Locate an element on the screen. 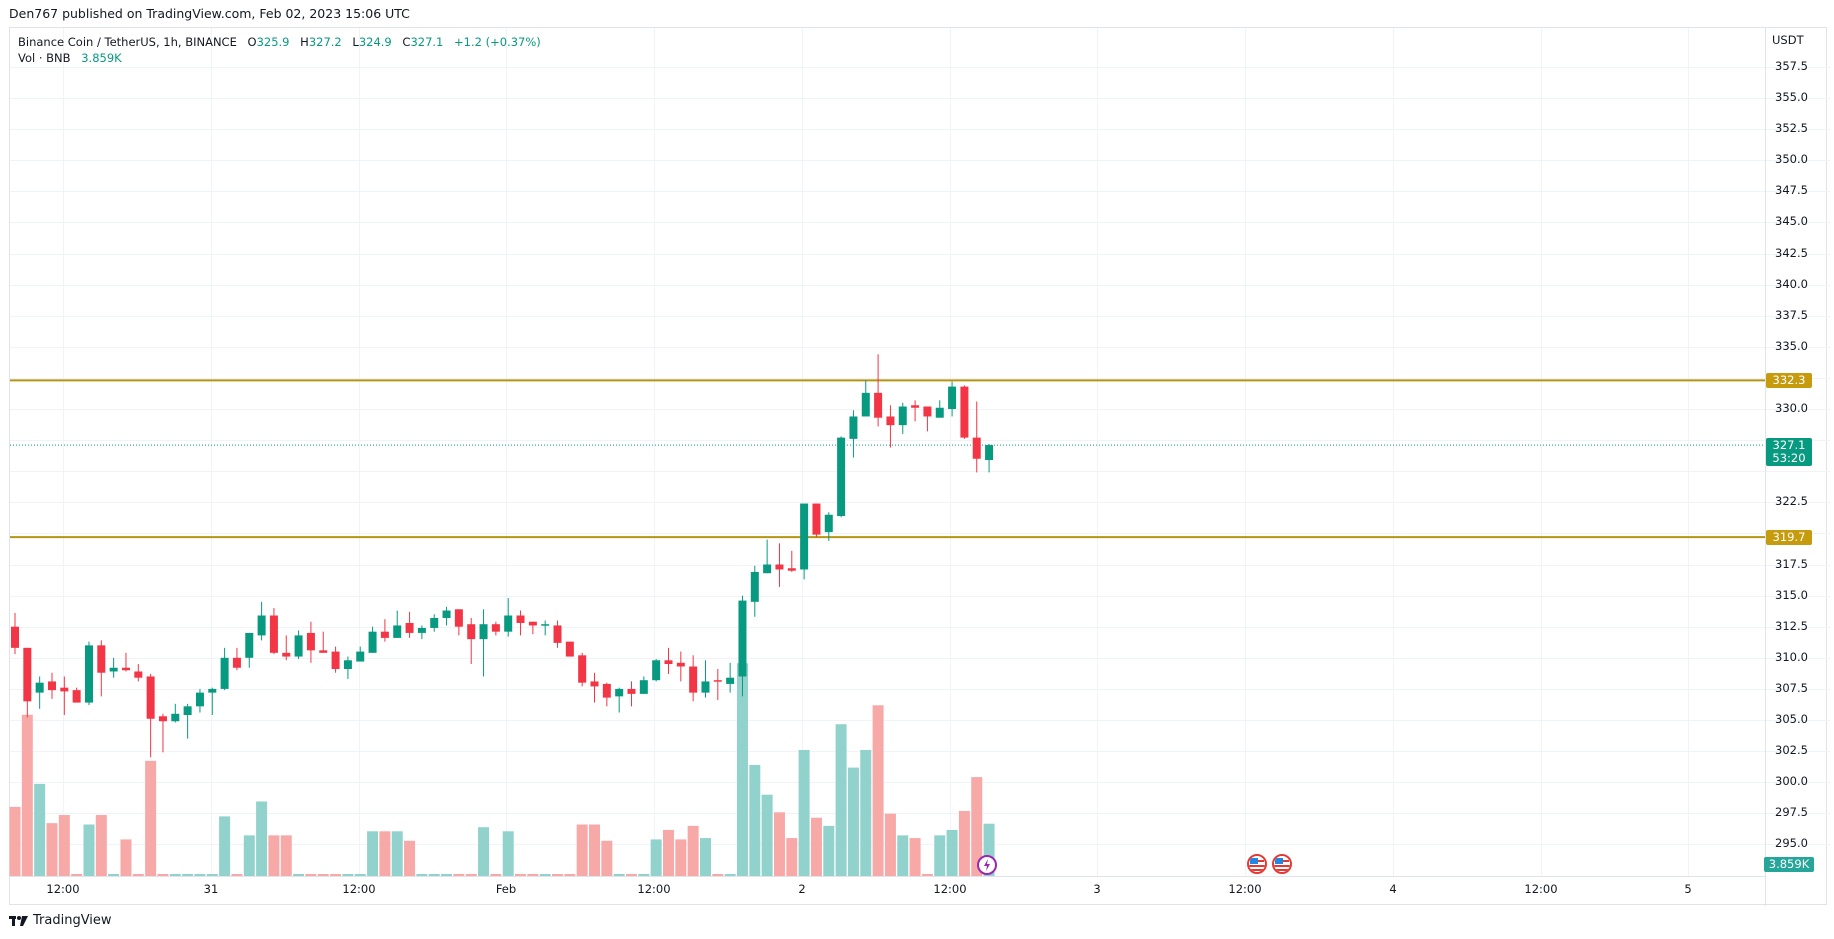 The width and height of the screenshot is (1834, 939). legend-volume-row: Vol · BNB 3.859K is located at coordinates (279, 58).